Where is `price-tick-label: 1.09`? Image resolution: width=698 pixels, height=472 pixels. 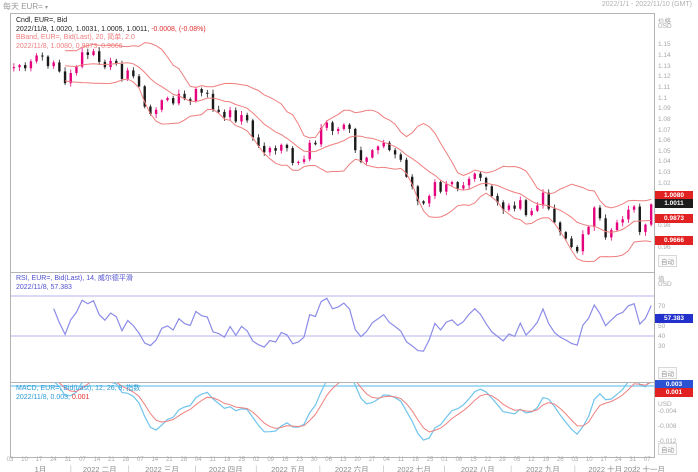
price-tick-label: 1.09 is located at coordinates (664, 109).